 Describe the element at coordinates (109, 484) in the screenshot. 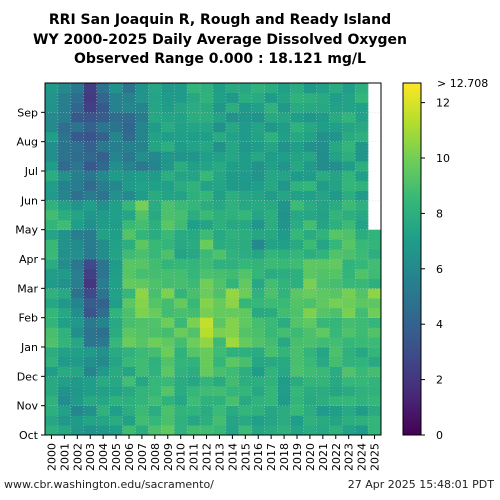

I see `source-url: www.cbr.washington.edu/sacramento/` at that location.